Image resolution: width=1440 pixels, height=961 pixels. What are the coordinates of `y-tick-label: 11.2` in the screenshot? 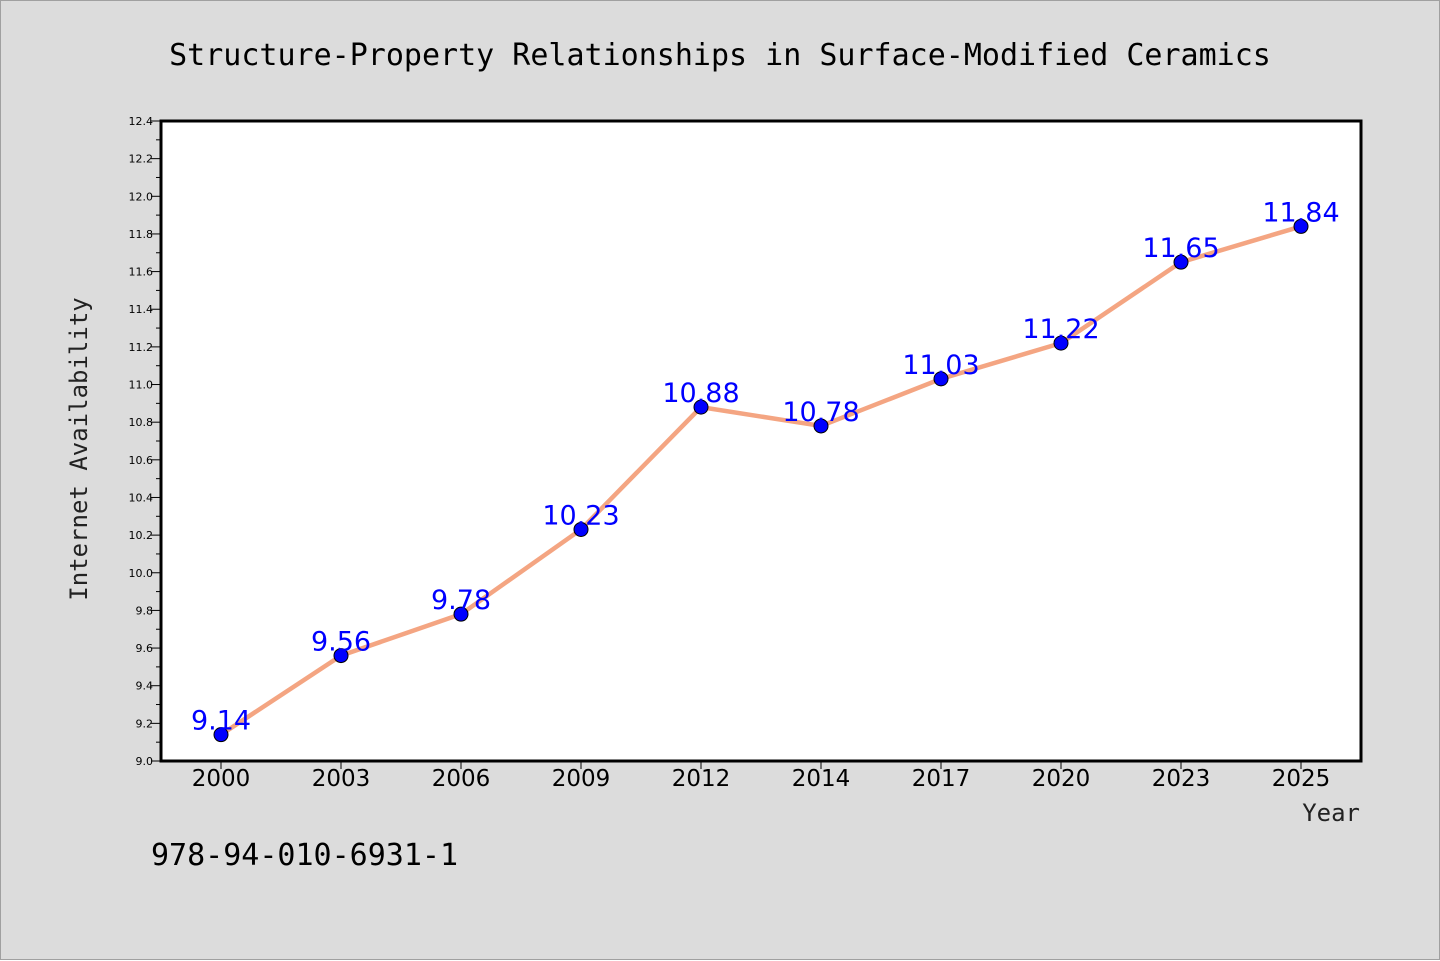 It's located at (141, 347).